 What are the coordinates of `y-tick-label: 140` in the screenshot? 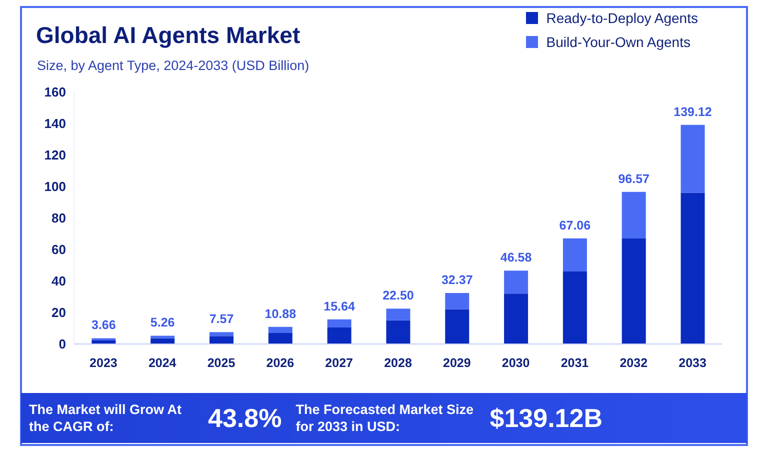 It's located at (55, 124).